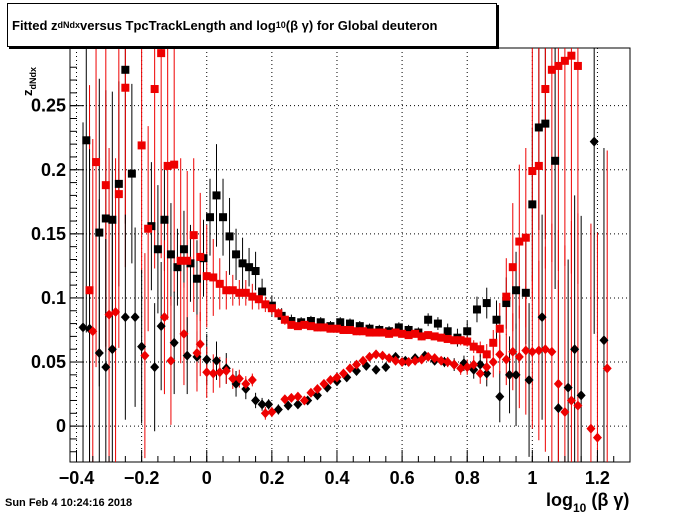 The width and height of the screenshot is (700, 514). What do you see at coordinates (48, 106) in the screenshot?
I see `y-tick-label: 0.25` at bounding box center [48, 106].